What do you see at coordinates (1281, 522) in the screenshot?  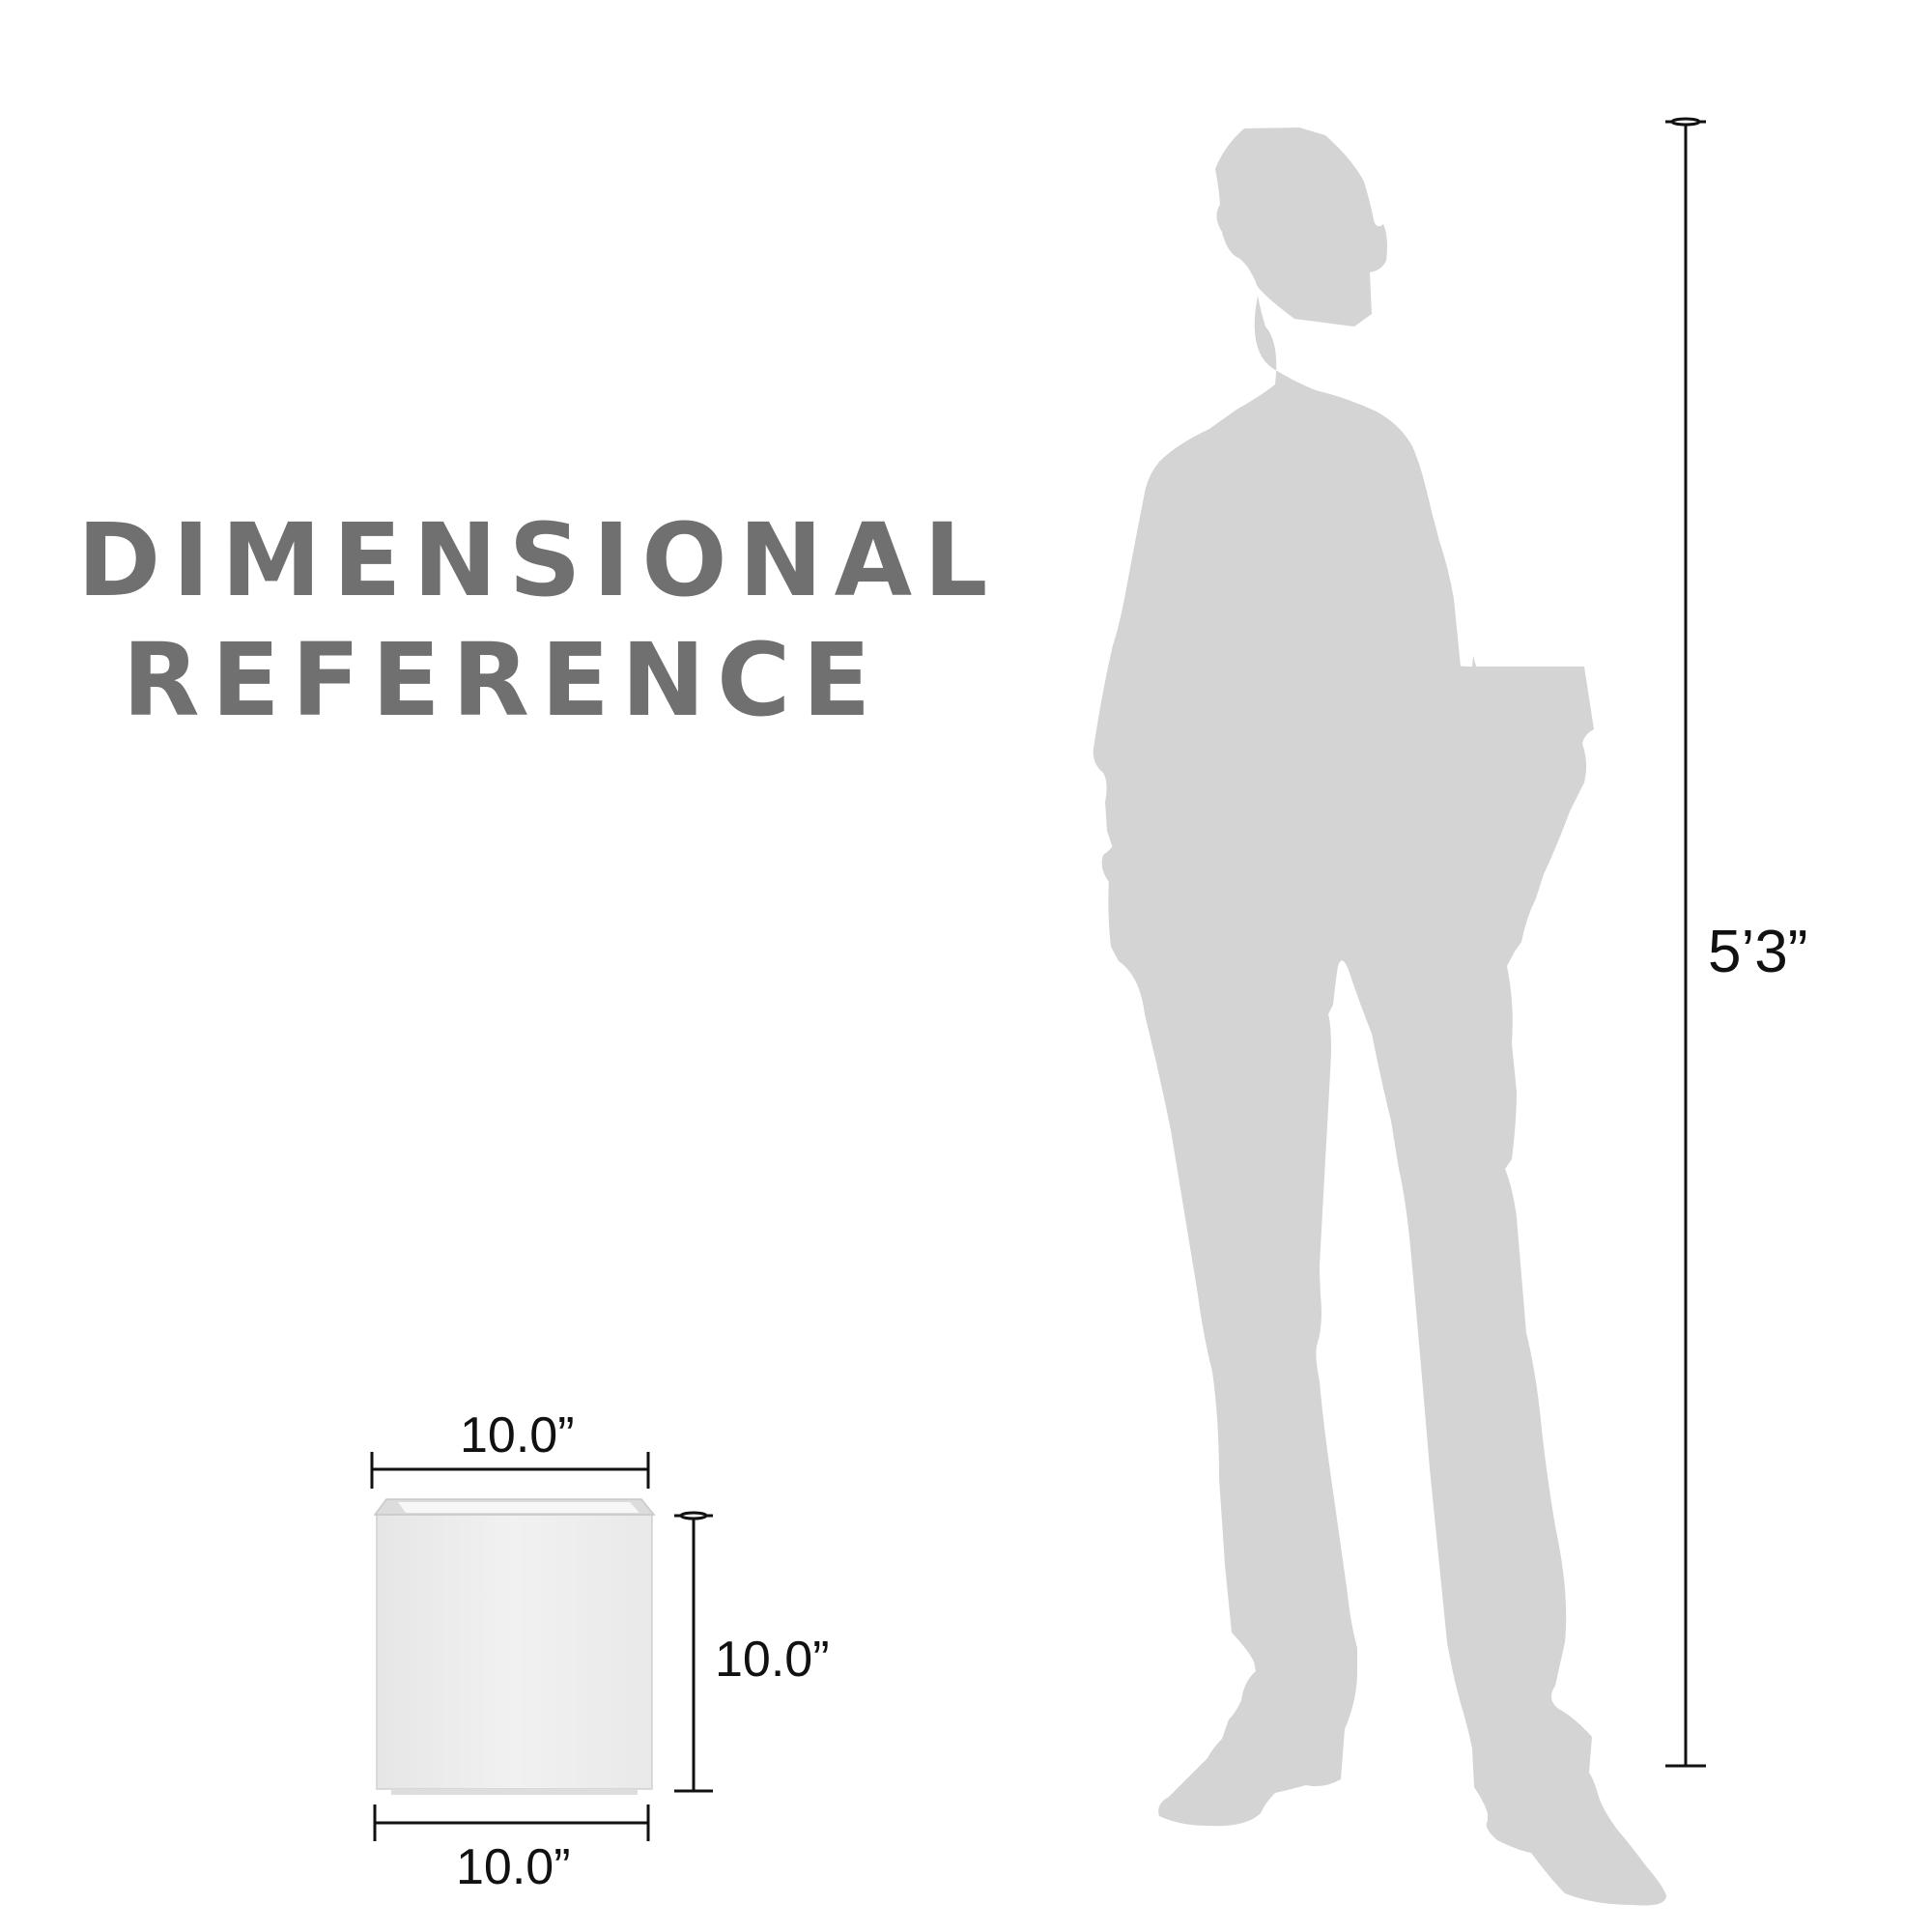 I see `person-torso` at bounding box center [1281, 522].